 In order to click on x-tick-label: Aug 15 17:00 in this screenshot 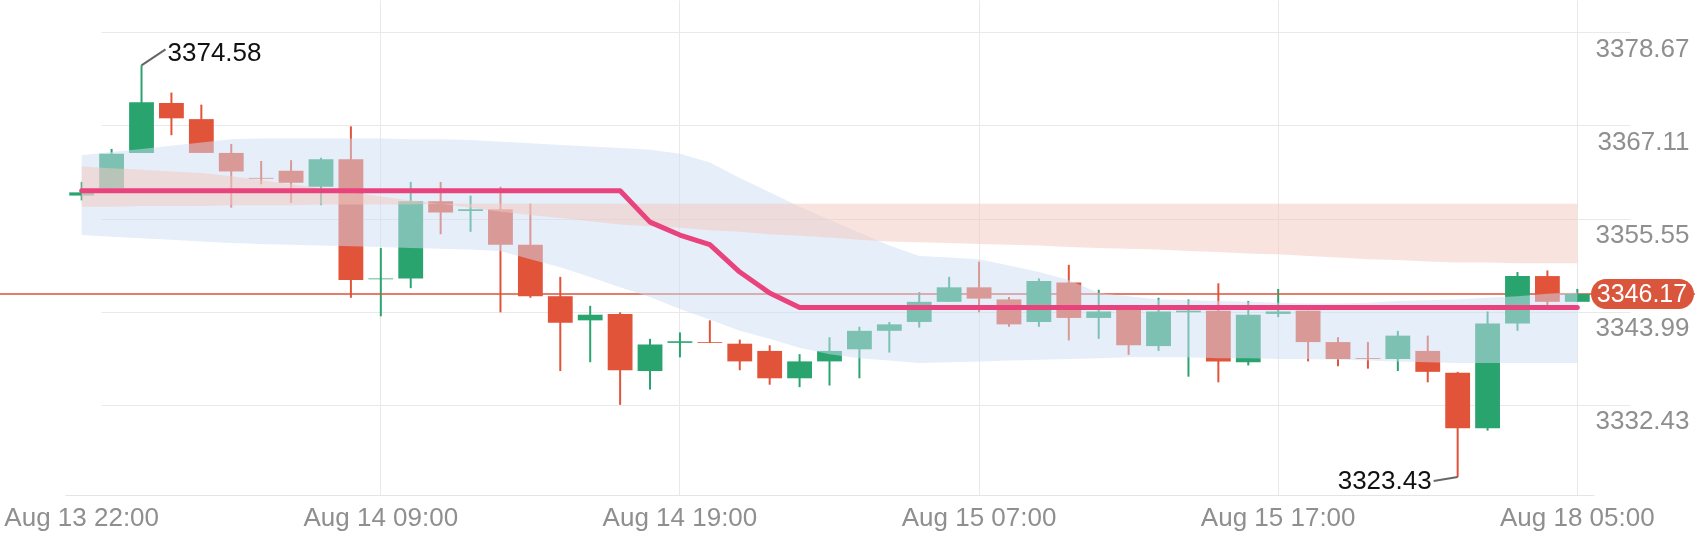, I will do `click(1278, 516)`.